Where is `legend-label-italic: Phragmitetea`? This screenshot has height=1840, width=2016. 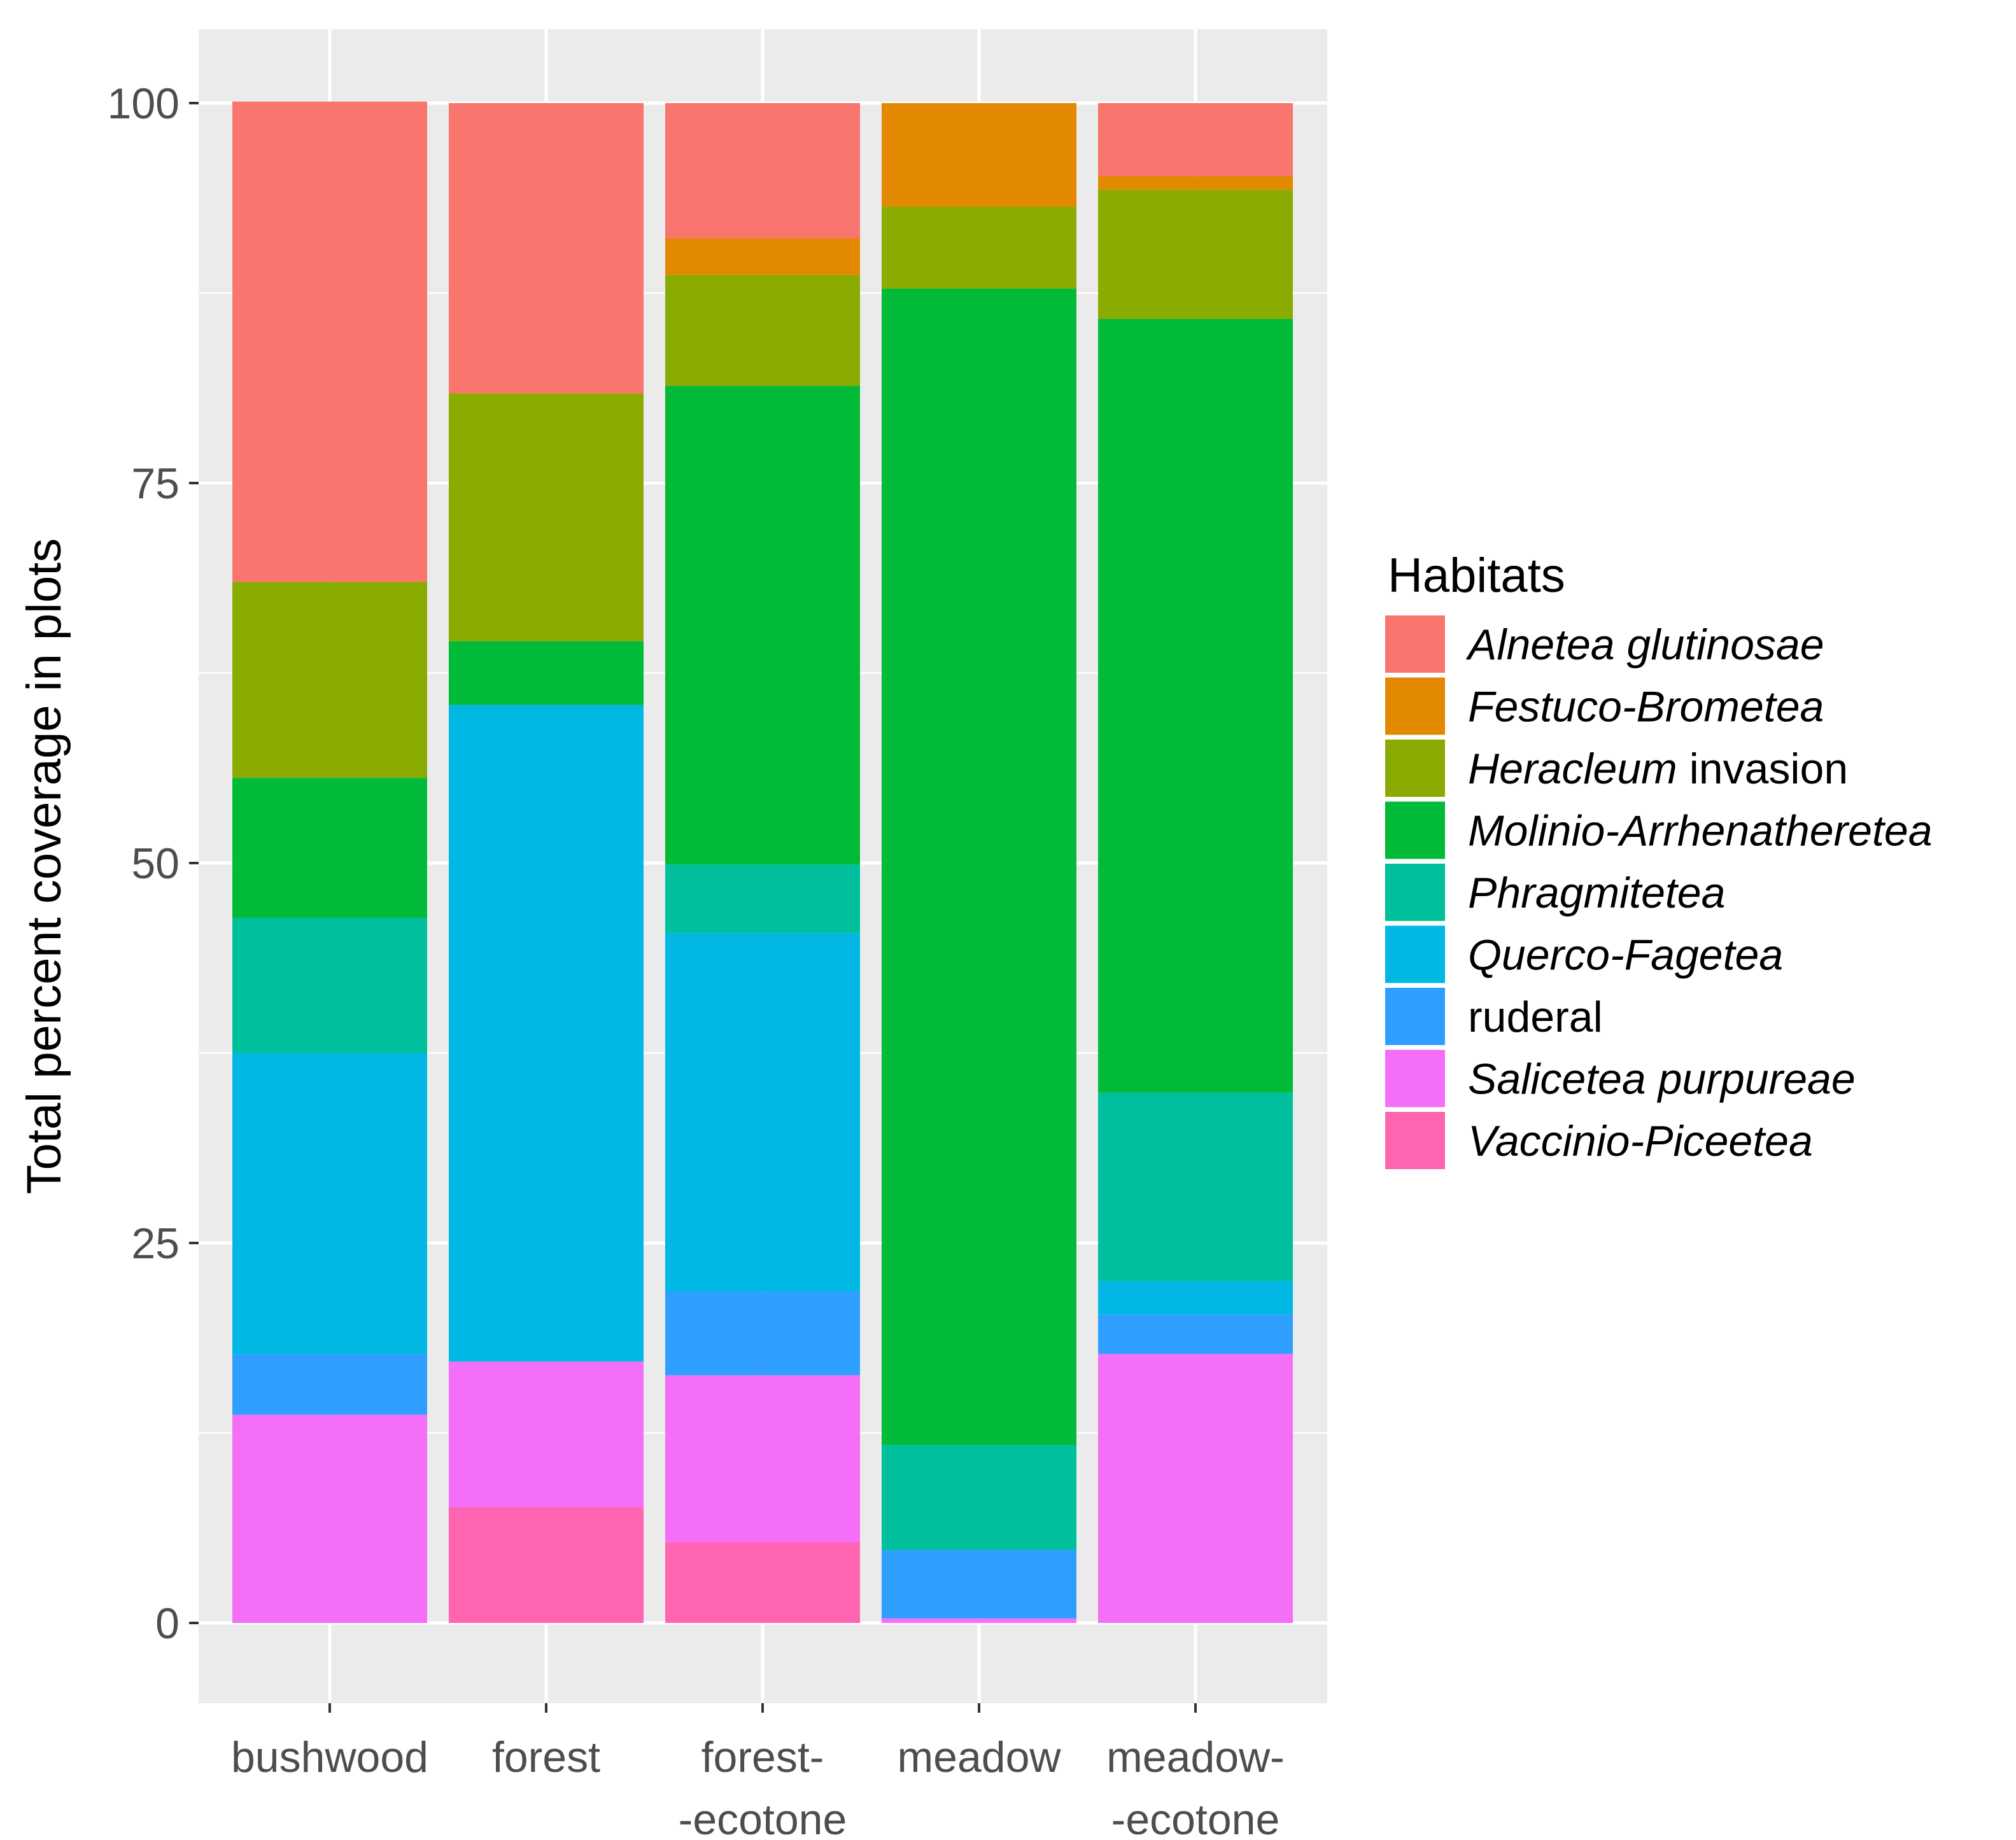
legend-label-italic: Phragmitetea is located at coordinates (1597, 893).